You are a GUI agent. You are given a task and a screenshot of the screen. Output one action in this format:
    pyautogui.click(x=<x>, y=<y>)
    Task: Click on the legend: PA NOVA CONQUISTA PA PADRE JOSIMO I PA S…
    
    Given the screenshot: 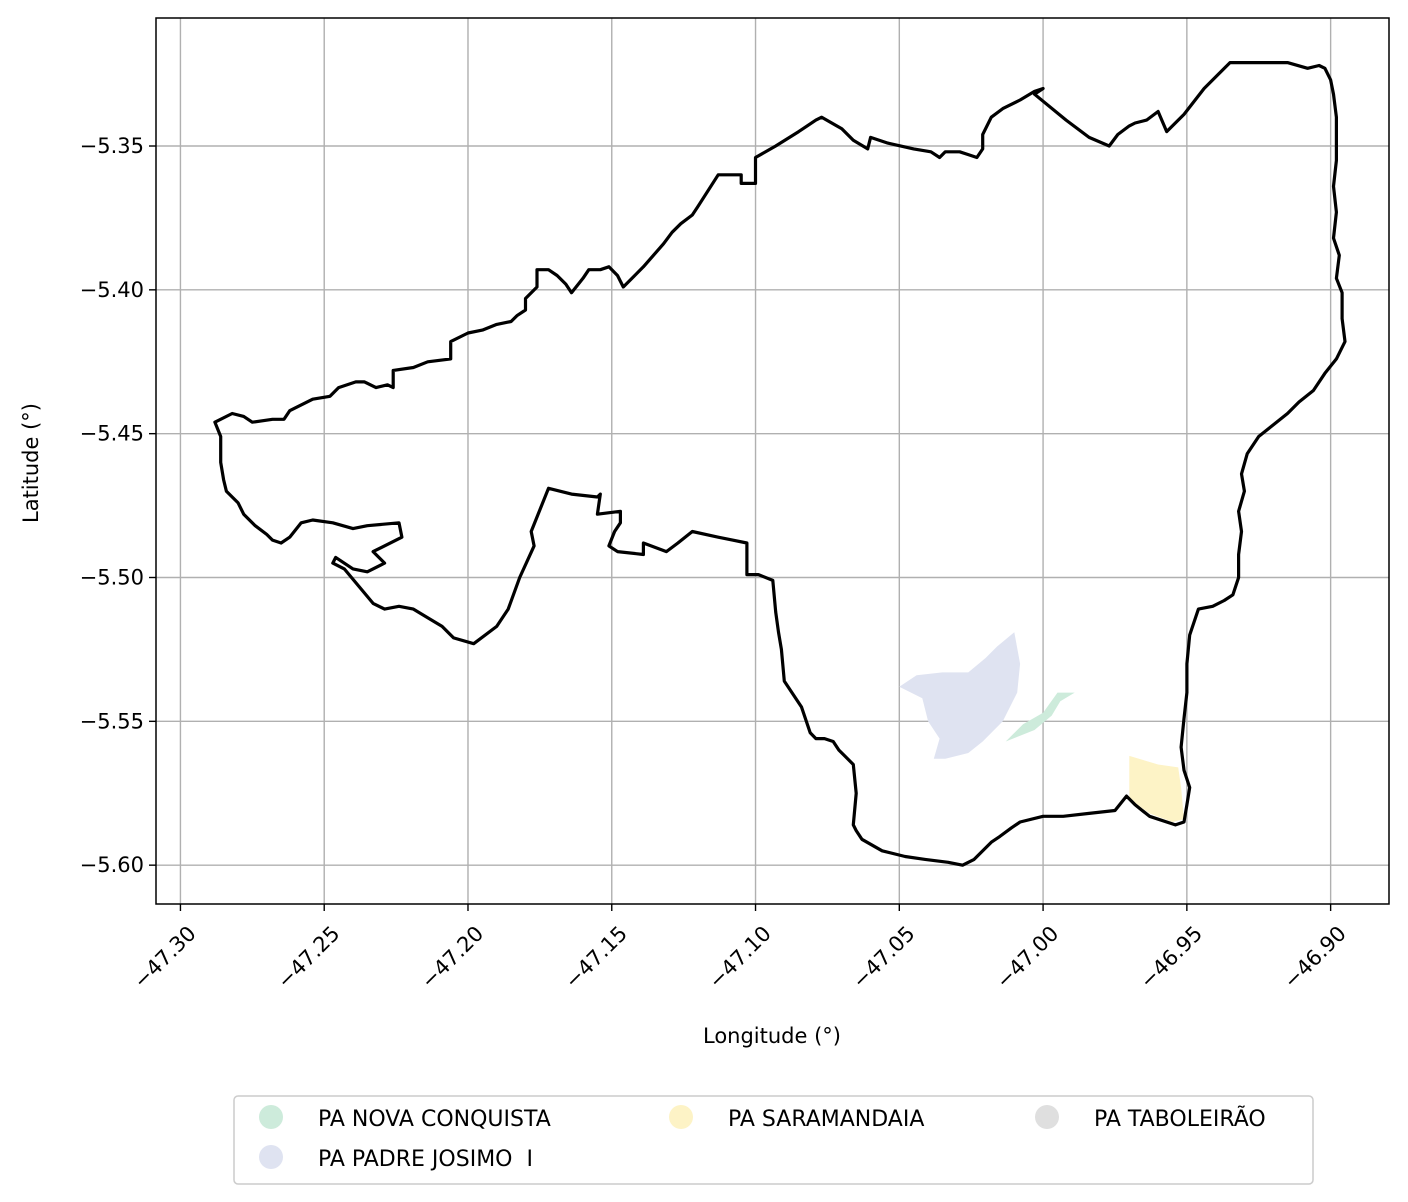 What is the action you would take?
    pyautogui.click(x=773, y=1140)
    